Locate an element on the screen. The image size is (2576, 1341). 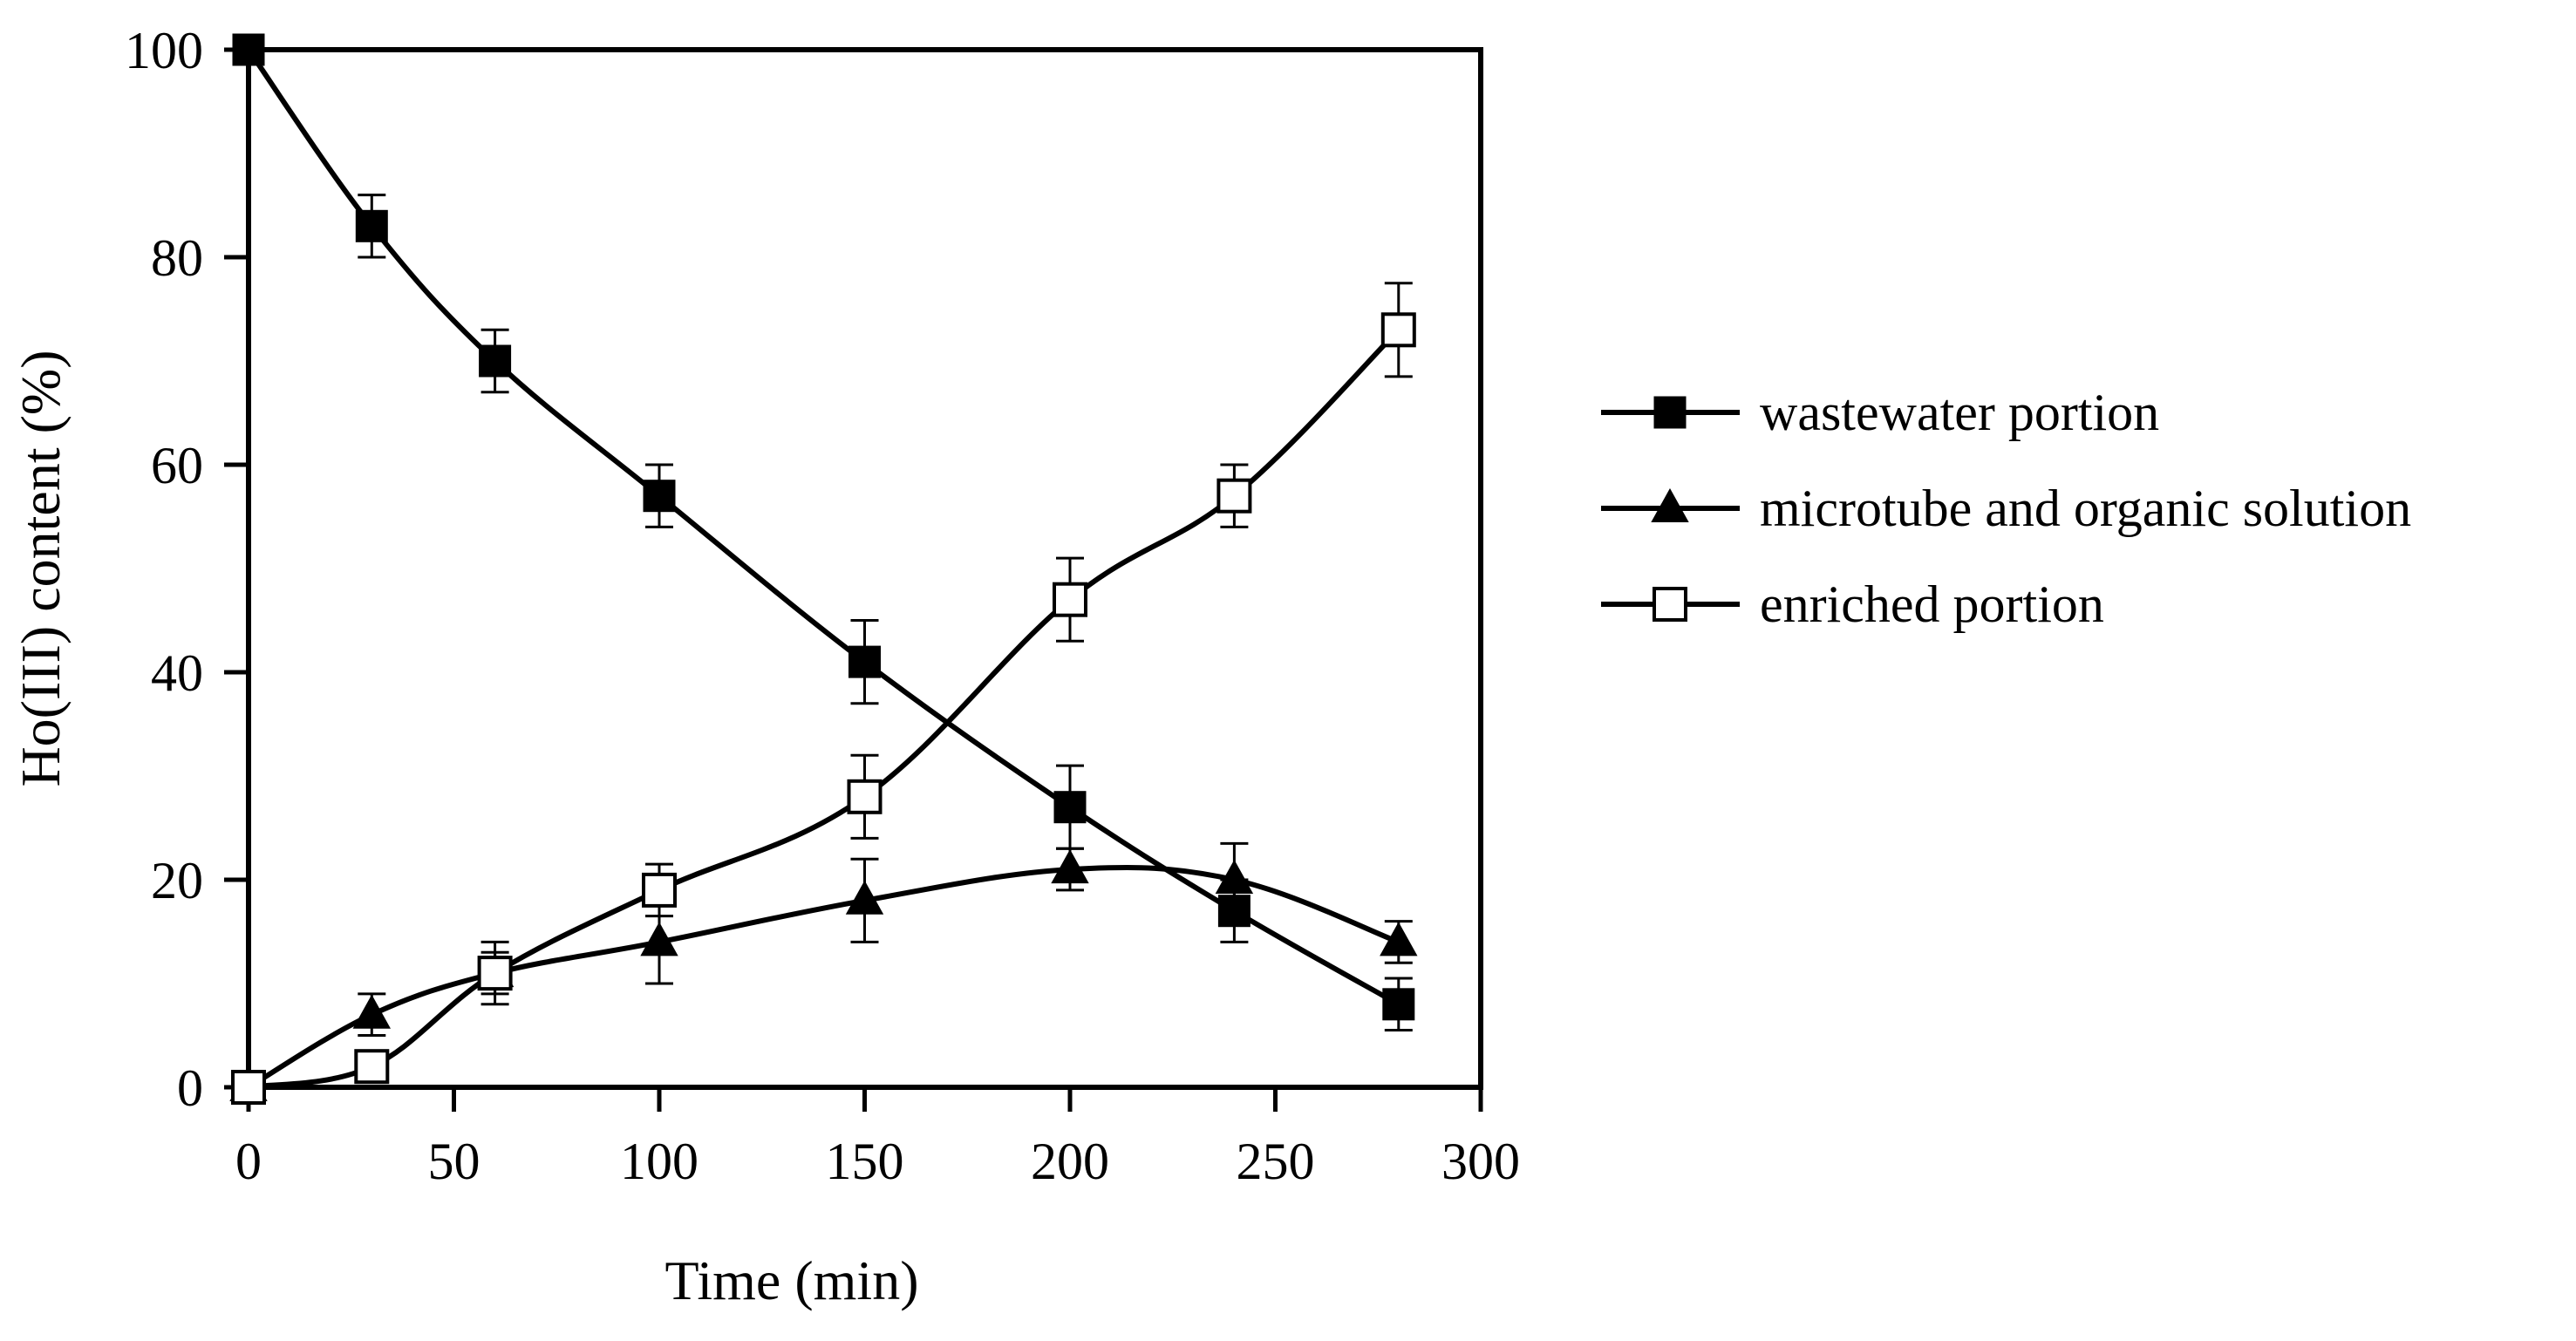
legend-item: enriched portion is located at coordinates (1853, 604).